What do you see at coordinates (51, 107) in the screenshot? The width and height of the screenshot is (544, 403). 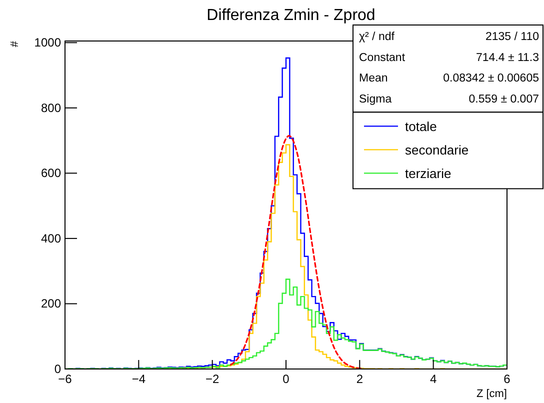 I see `y-tick-label: 800` at bounding box center [51, 107].